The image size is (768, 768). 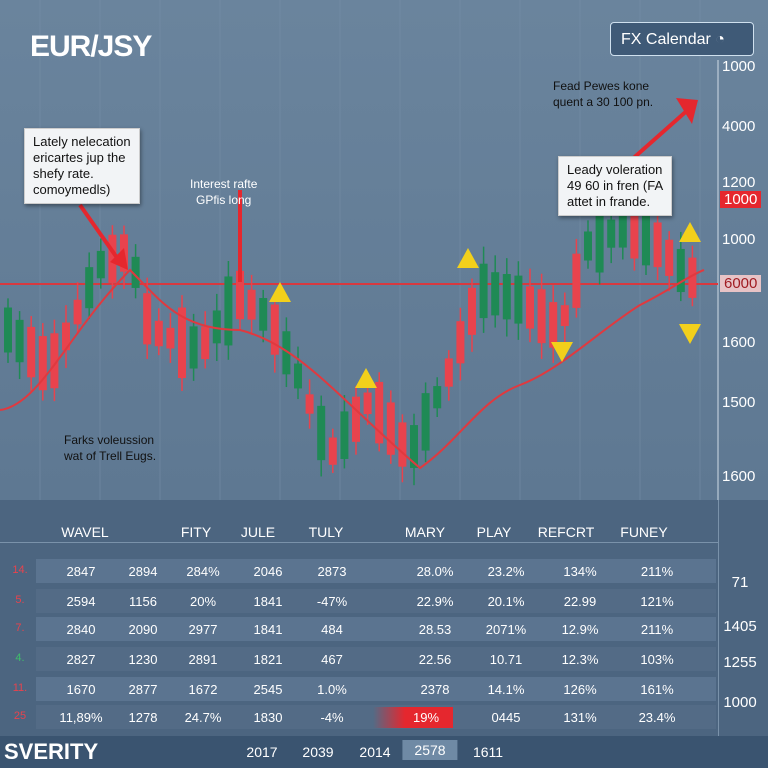 What do you see at coordinates (224, 184) in the screenshot?
I see `annotation-line: Interest rafte` at bounding box center [224, 184].